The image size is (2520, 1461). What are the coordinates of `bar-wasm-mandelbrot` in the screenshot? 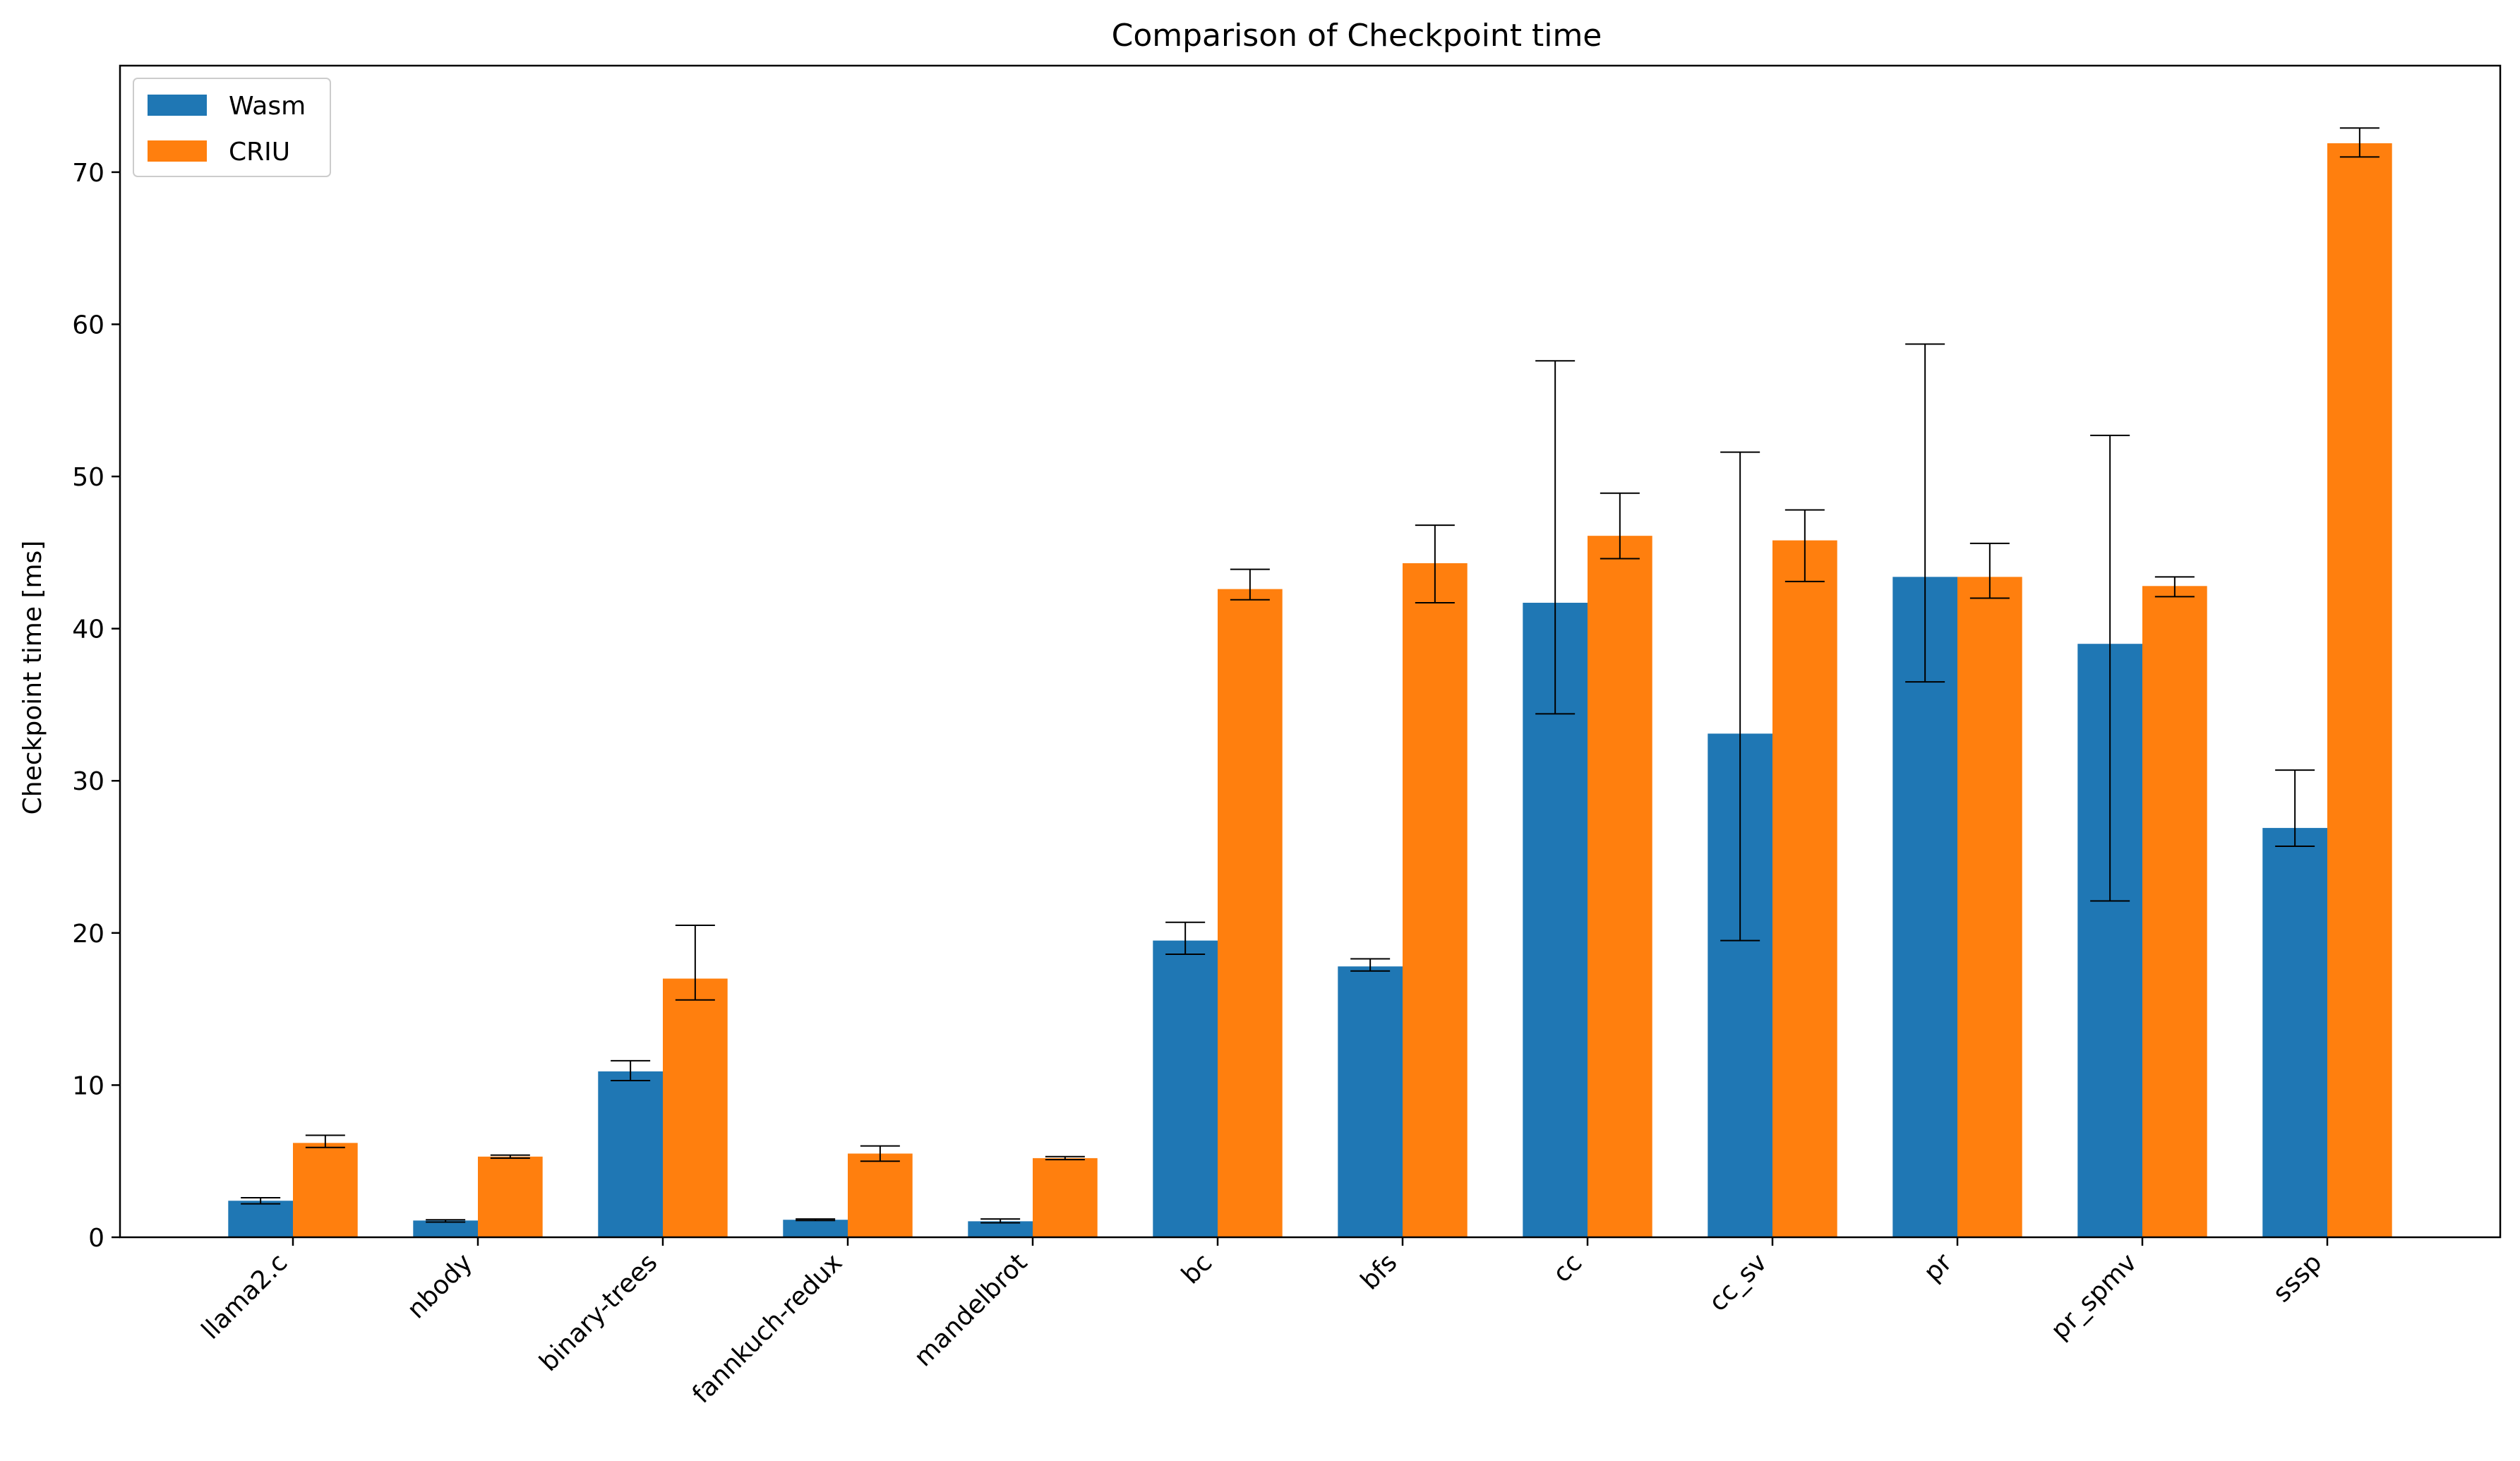 It's located at (1001, 1229).